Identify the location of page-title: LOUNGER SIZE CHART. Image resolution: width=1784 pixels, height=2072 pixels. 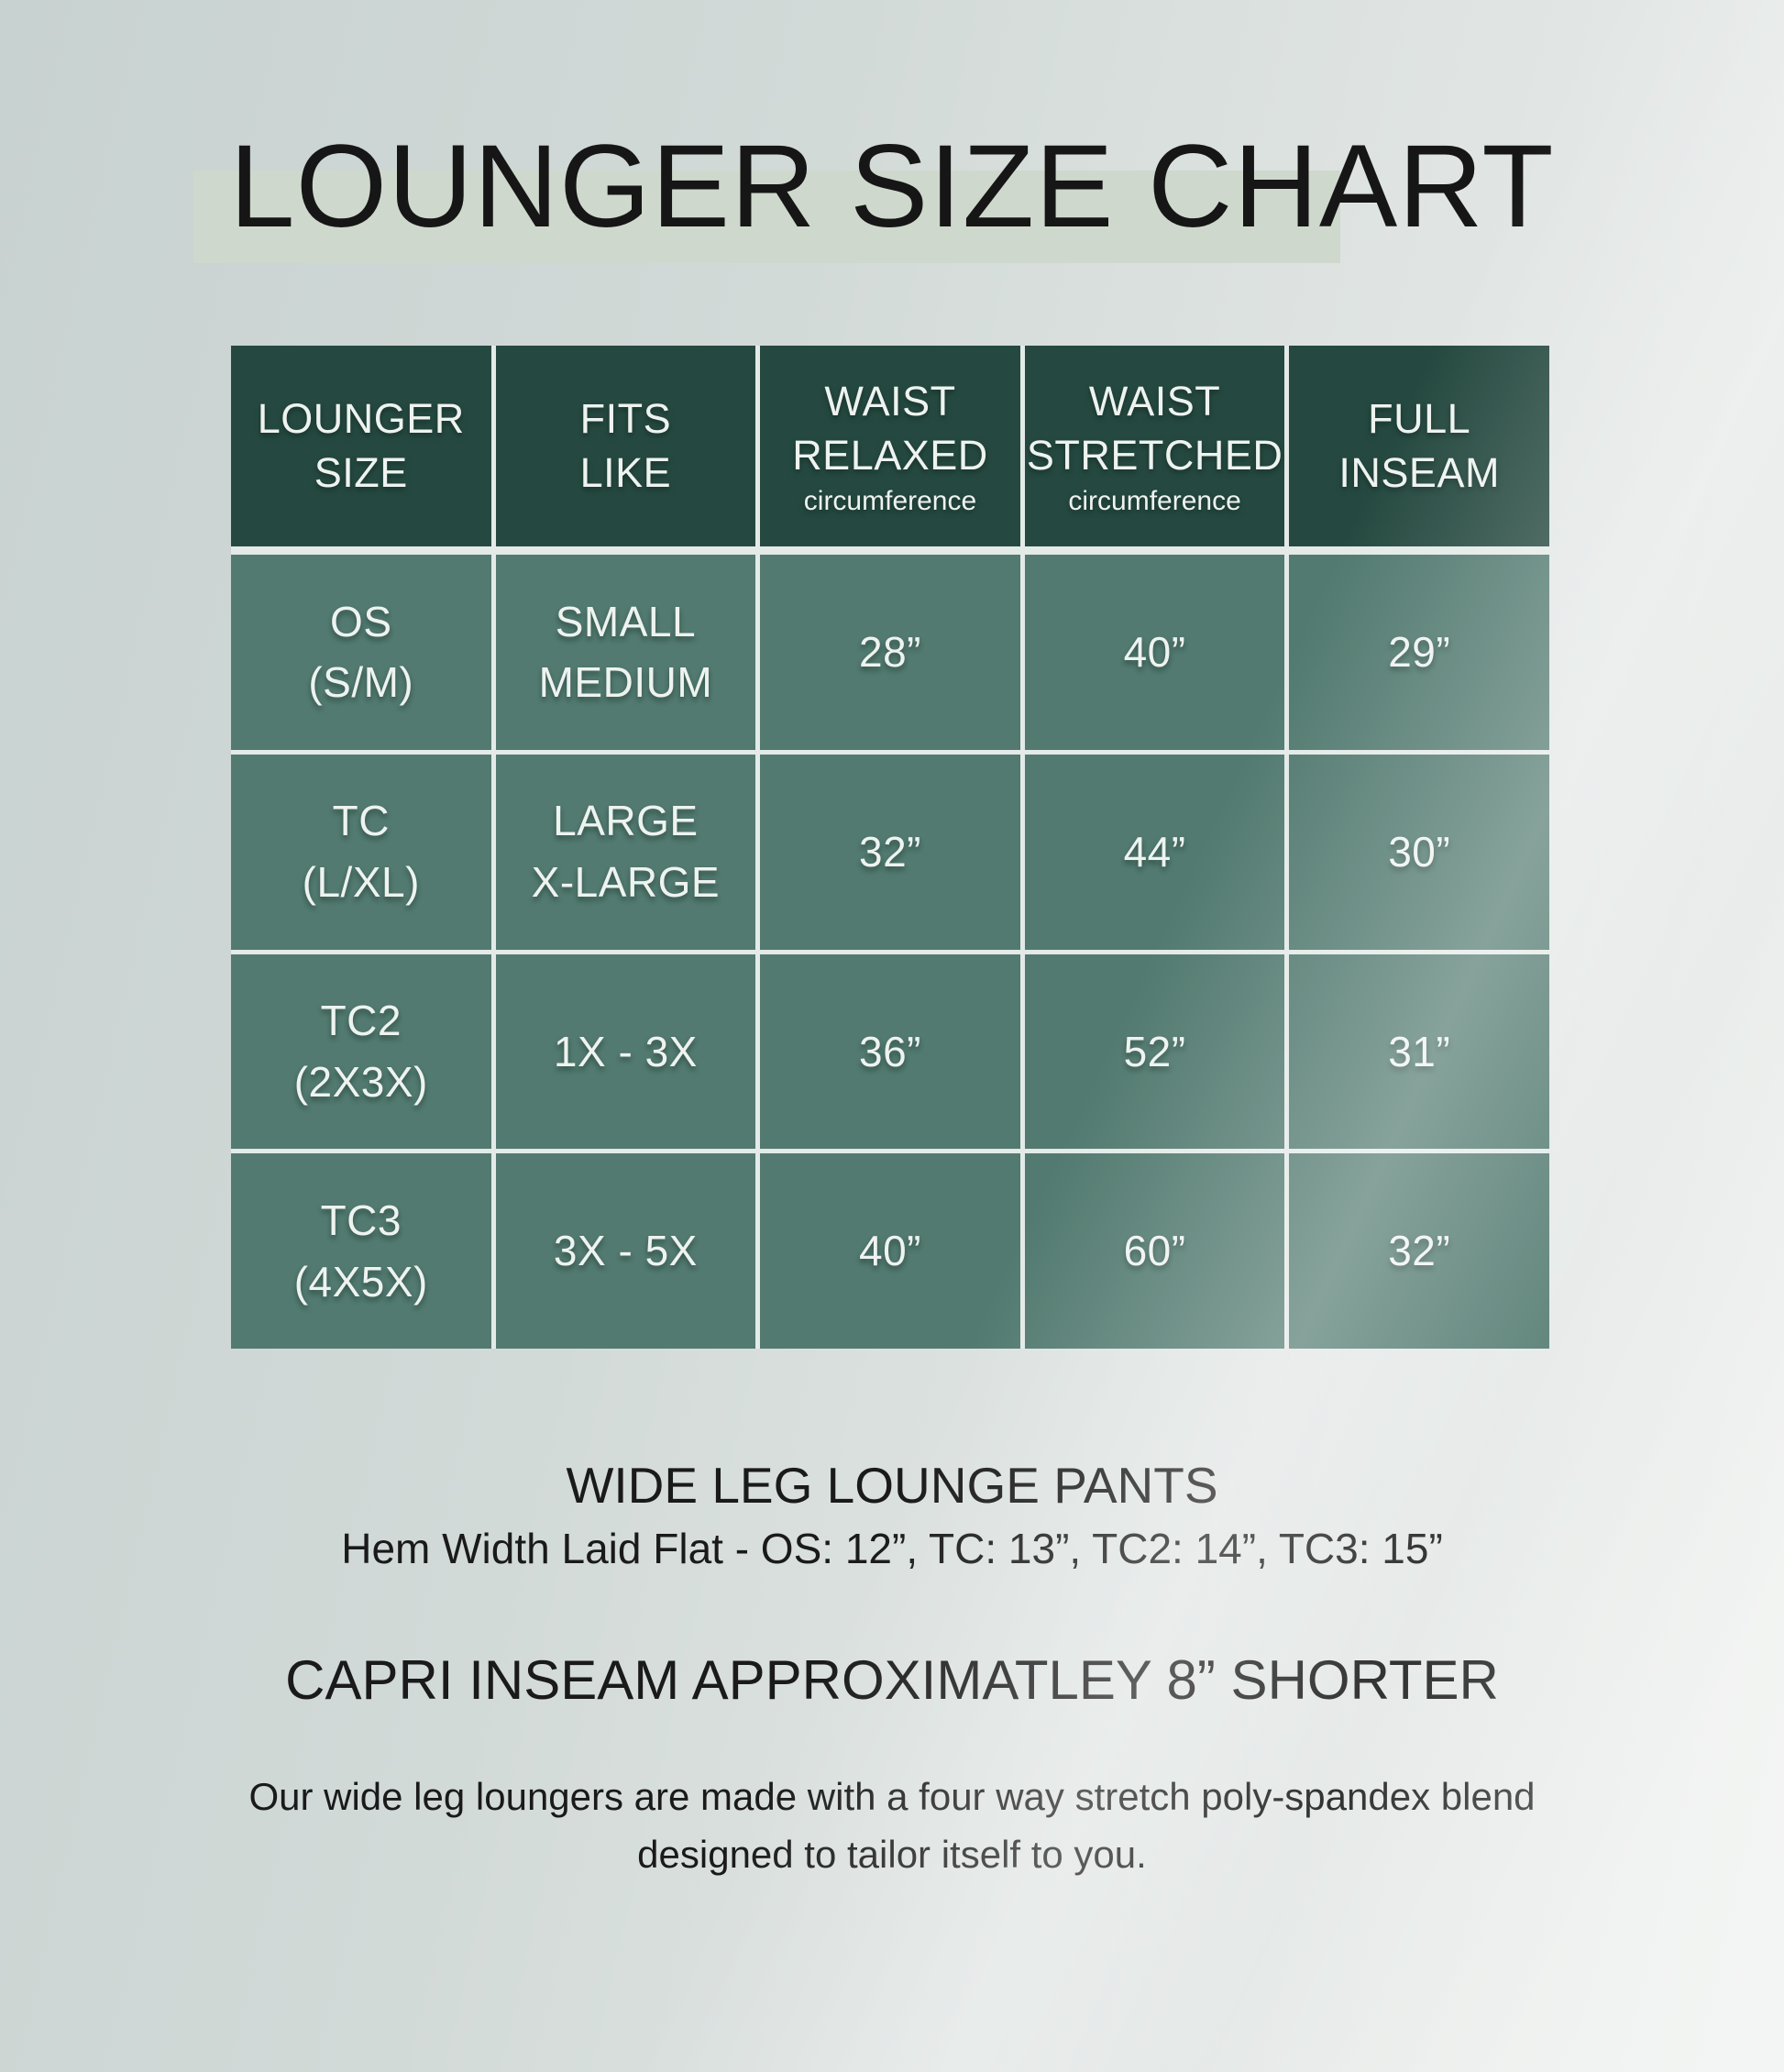
(892, 186).